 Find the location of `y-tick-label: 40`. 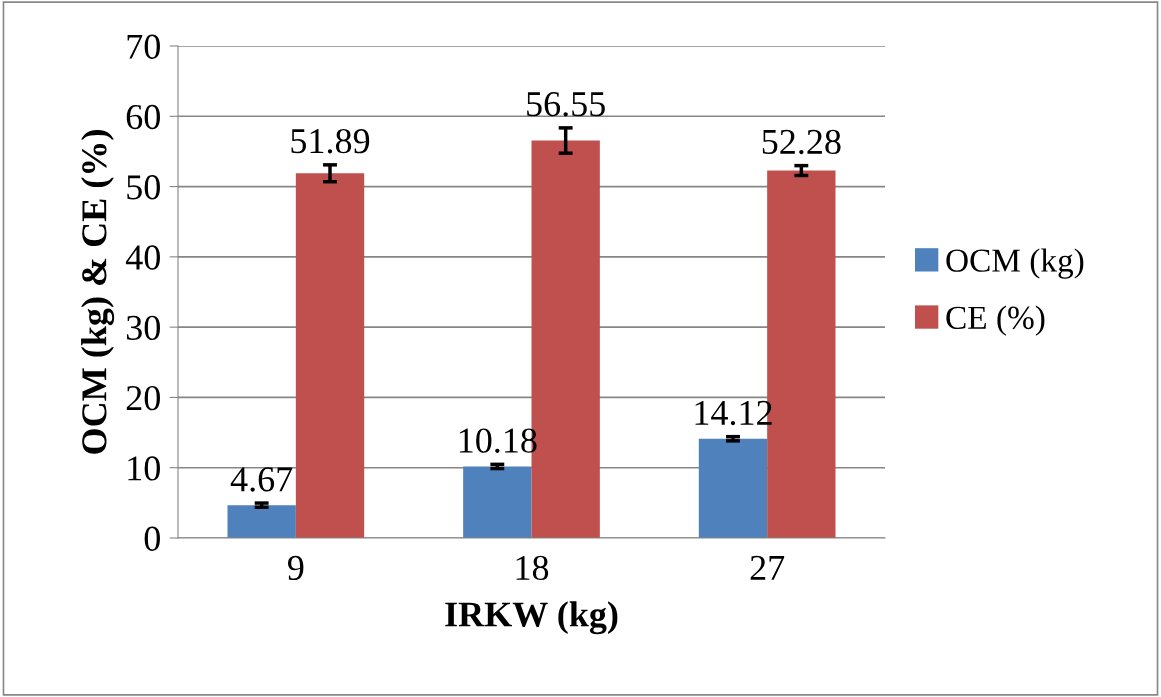

y-tick-label: 40 is located at coordinates (142, 257).